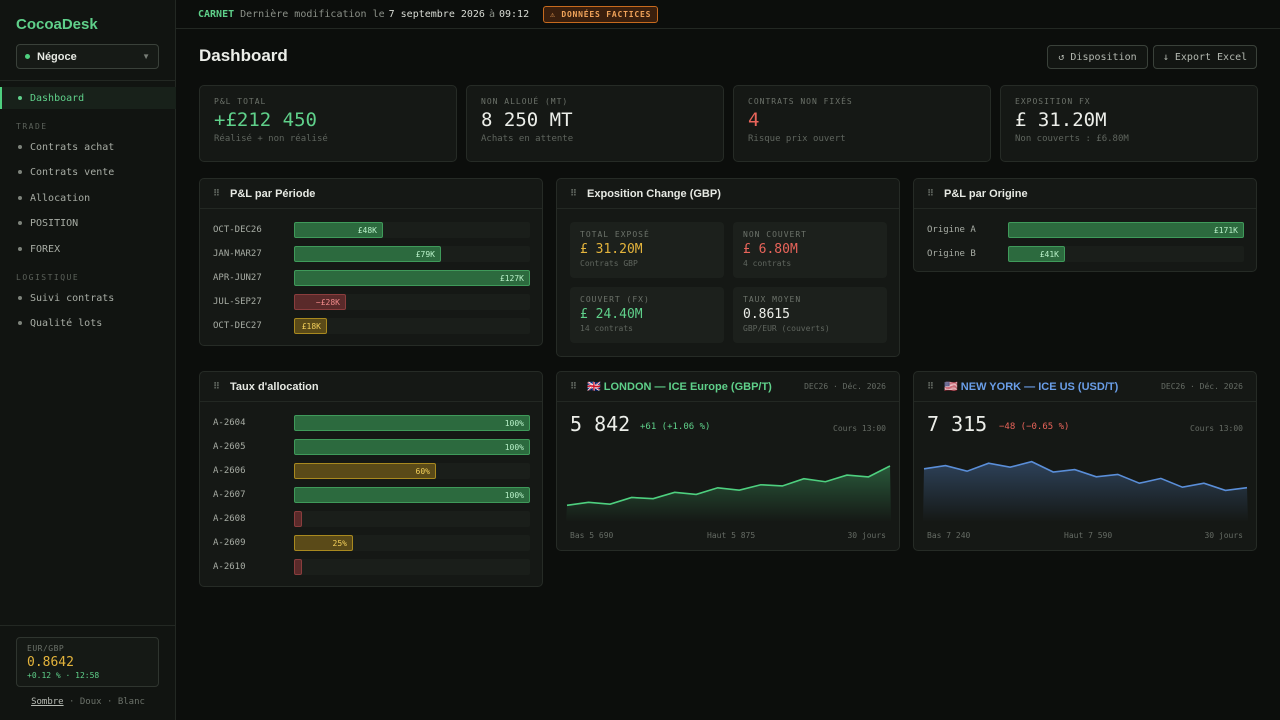 The height and width of the screenshot is (720, 1280). What do you see at coordinates (88, 323) in the screenshot?
I see `sidebar-item-qualite-lots: Qualité lots` at bounding box center [88, 323].